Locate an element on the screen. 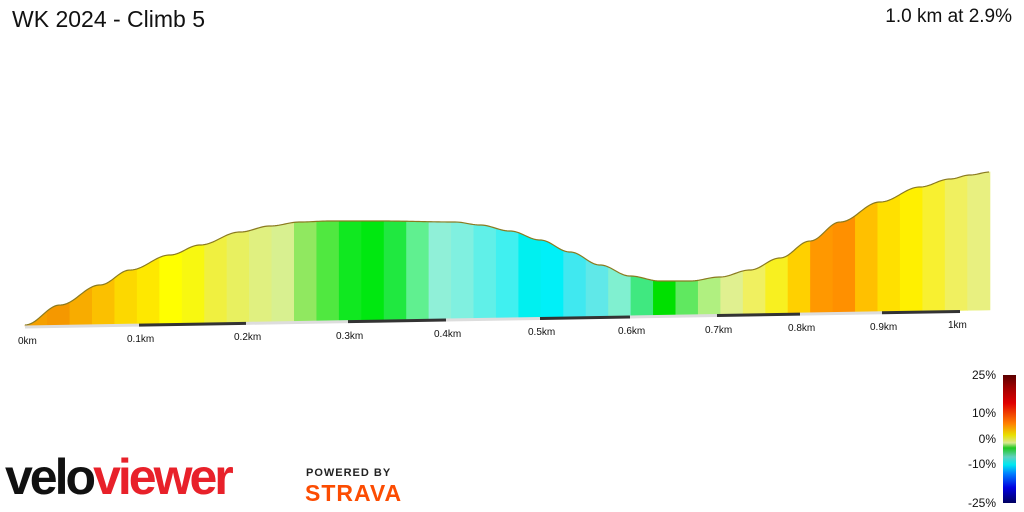 The image size is (1024, 512). legend-label: 10% is located at coordinates (983, 413).